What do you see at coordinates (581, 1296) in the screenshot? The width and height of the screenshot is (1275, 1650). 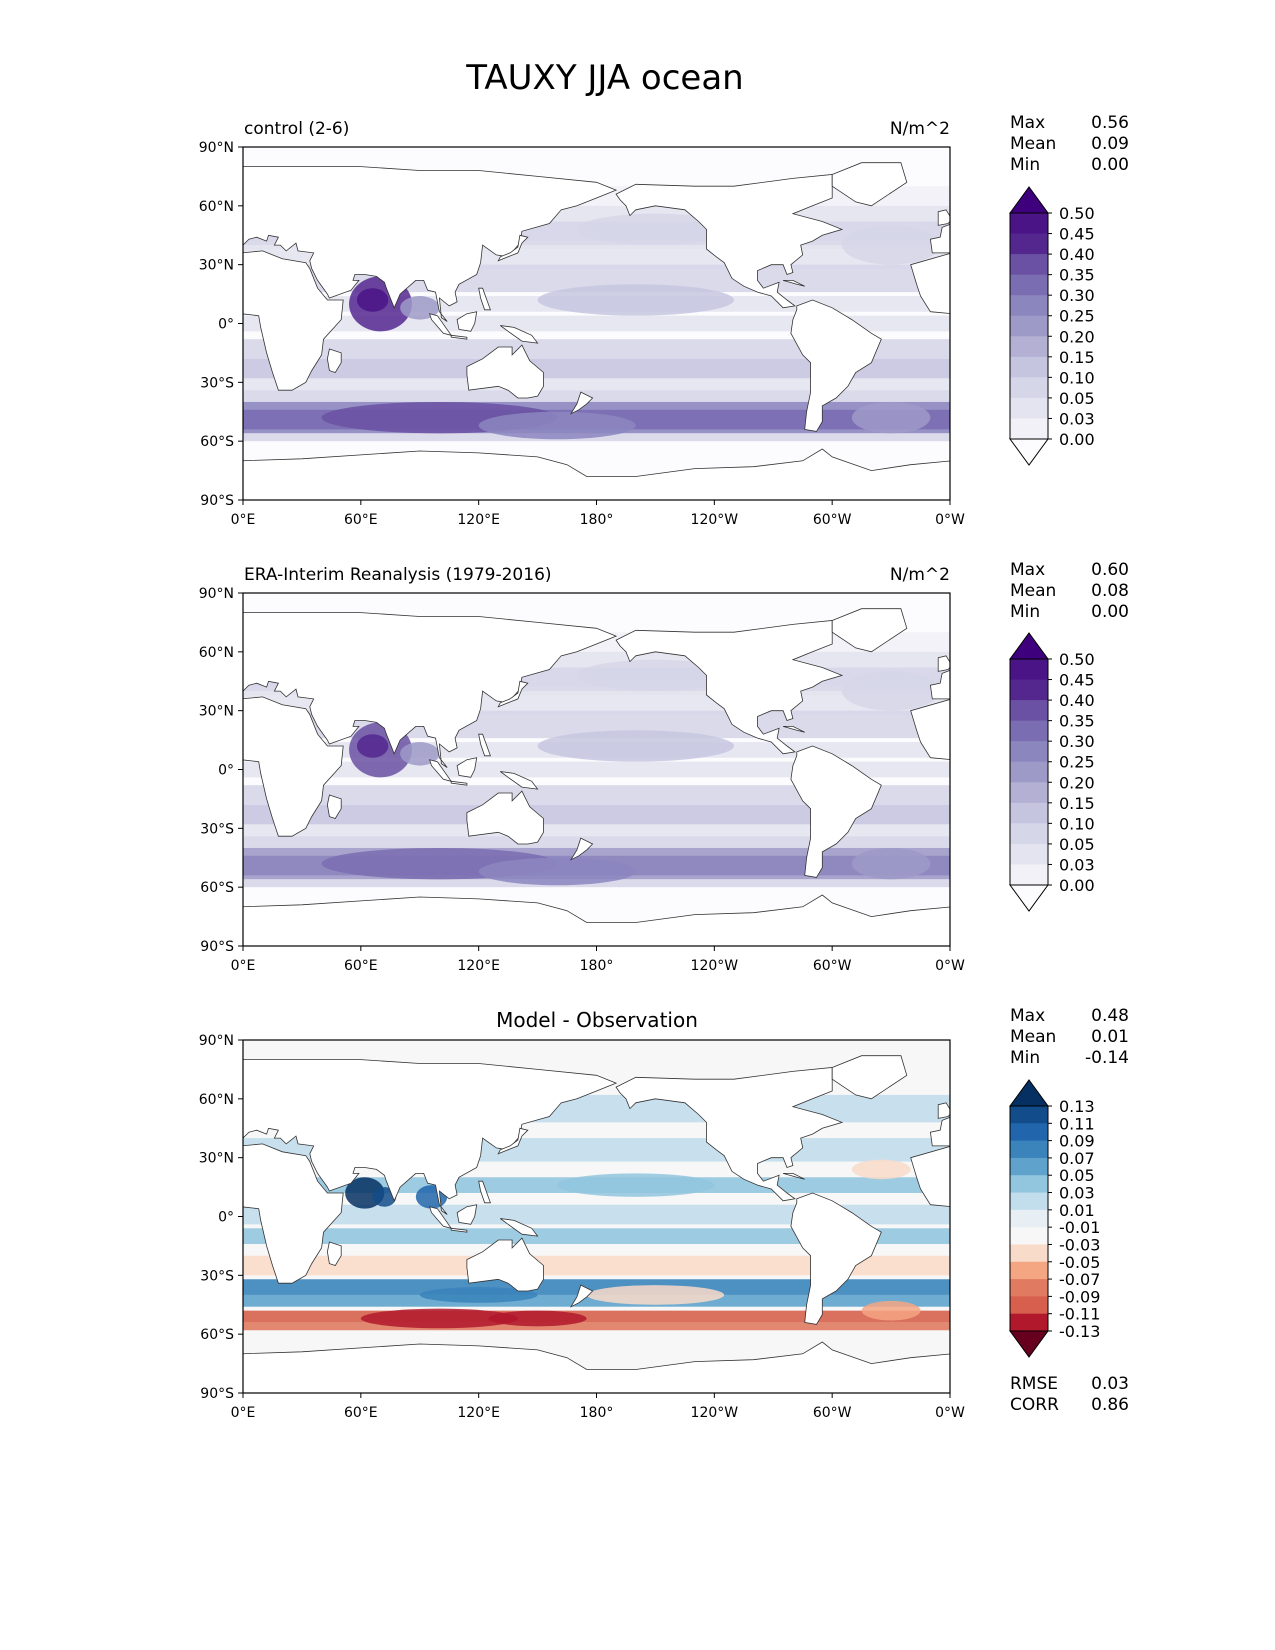 I see `landmass-new-zealand` at bounding box center [581, 1296].